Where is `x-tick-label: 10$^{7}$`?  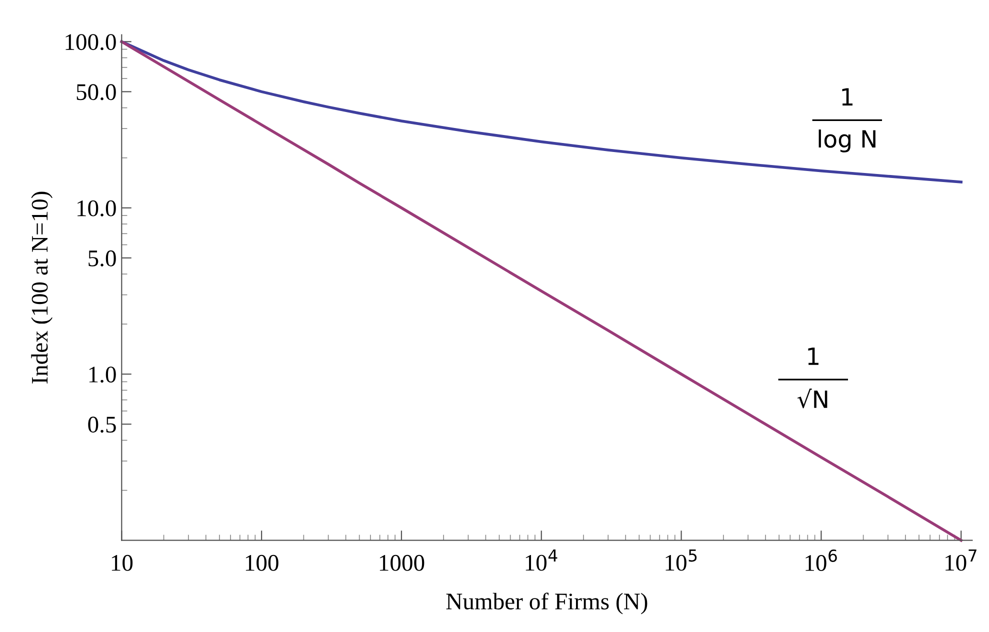 x-tick-label: 10$^{7}$ is located at coordinates (961, 560).